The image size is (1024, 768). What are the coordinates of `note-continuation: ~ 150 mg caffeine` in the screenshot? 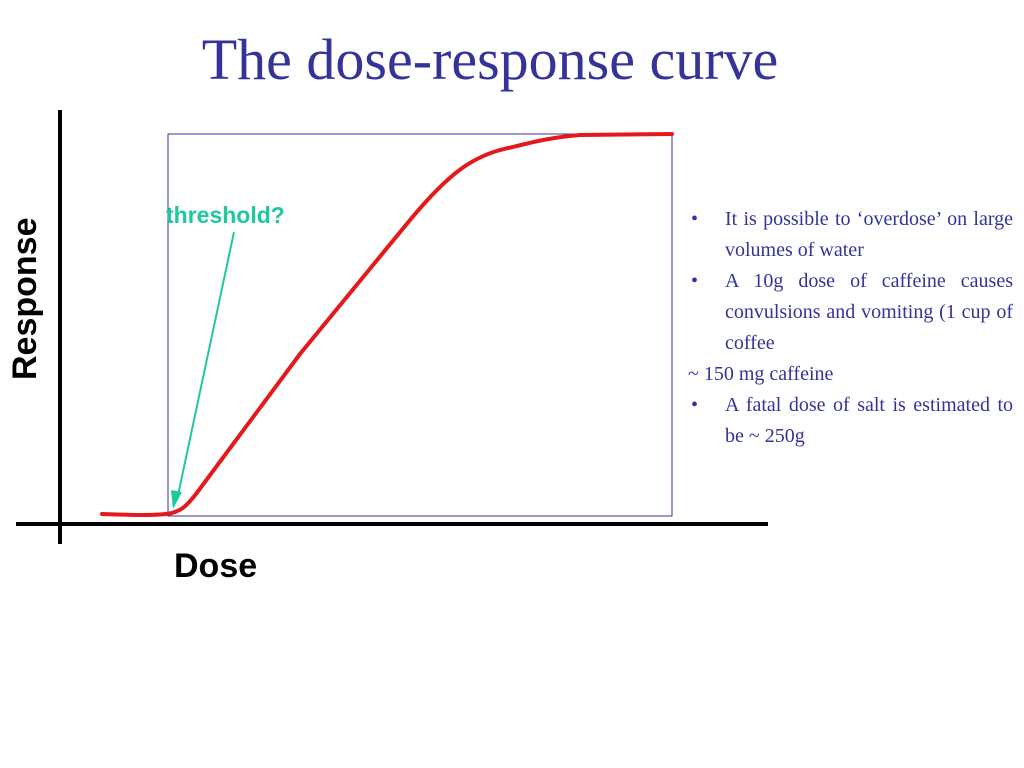 It's located at (850, 374).